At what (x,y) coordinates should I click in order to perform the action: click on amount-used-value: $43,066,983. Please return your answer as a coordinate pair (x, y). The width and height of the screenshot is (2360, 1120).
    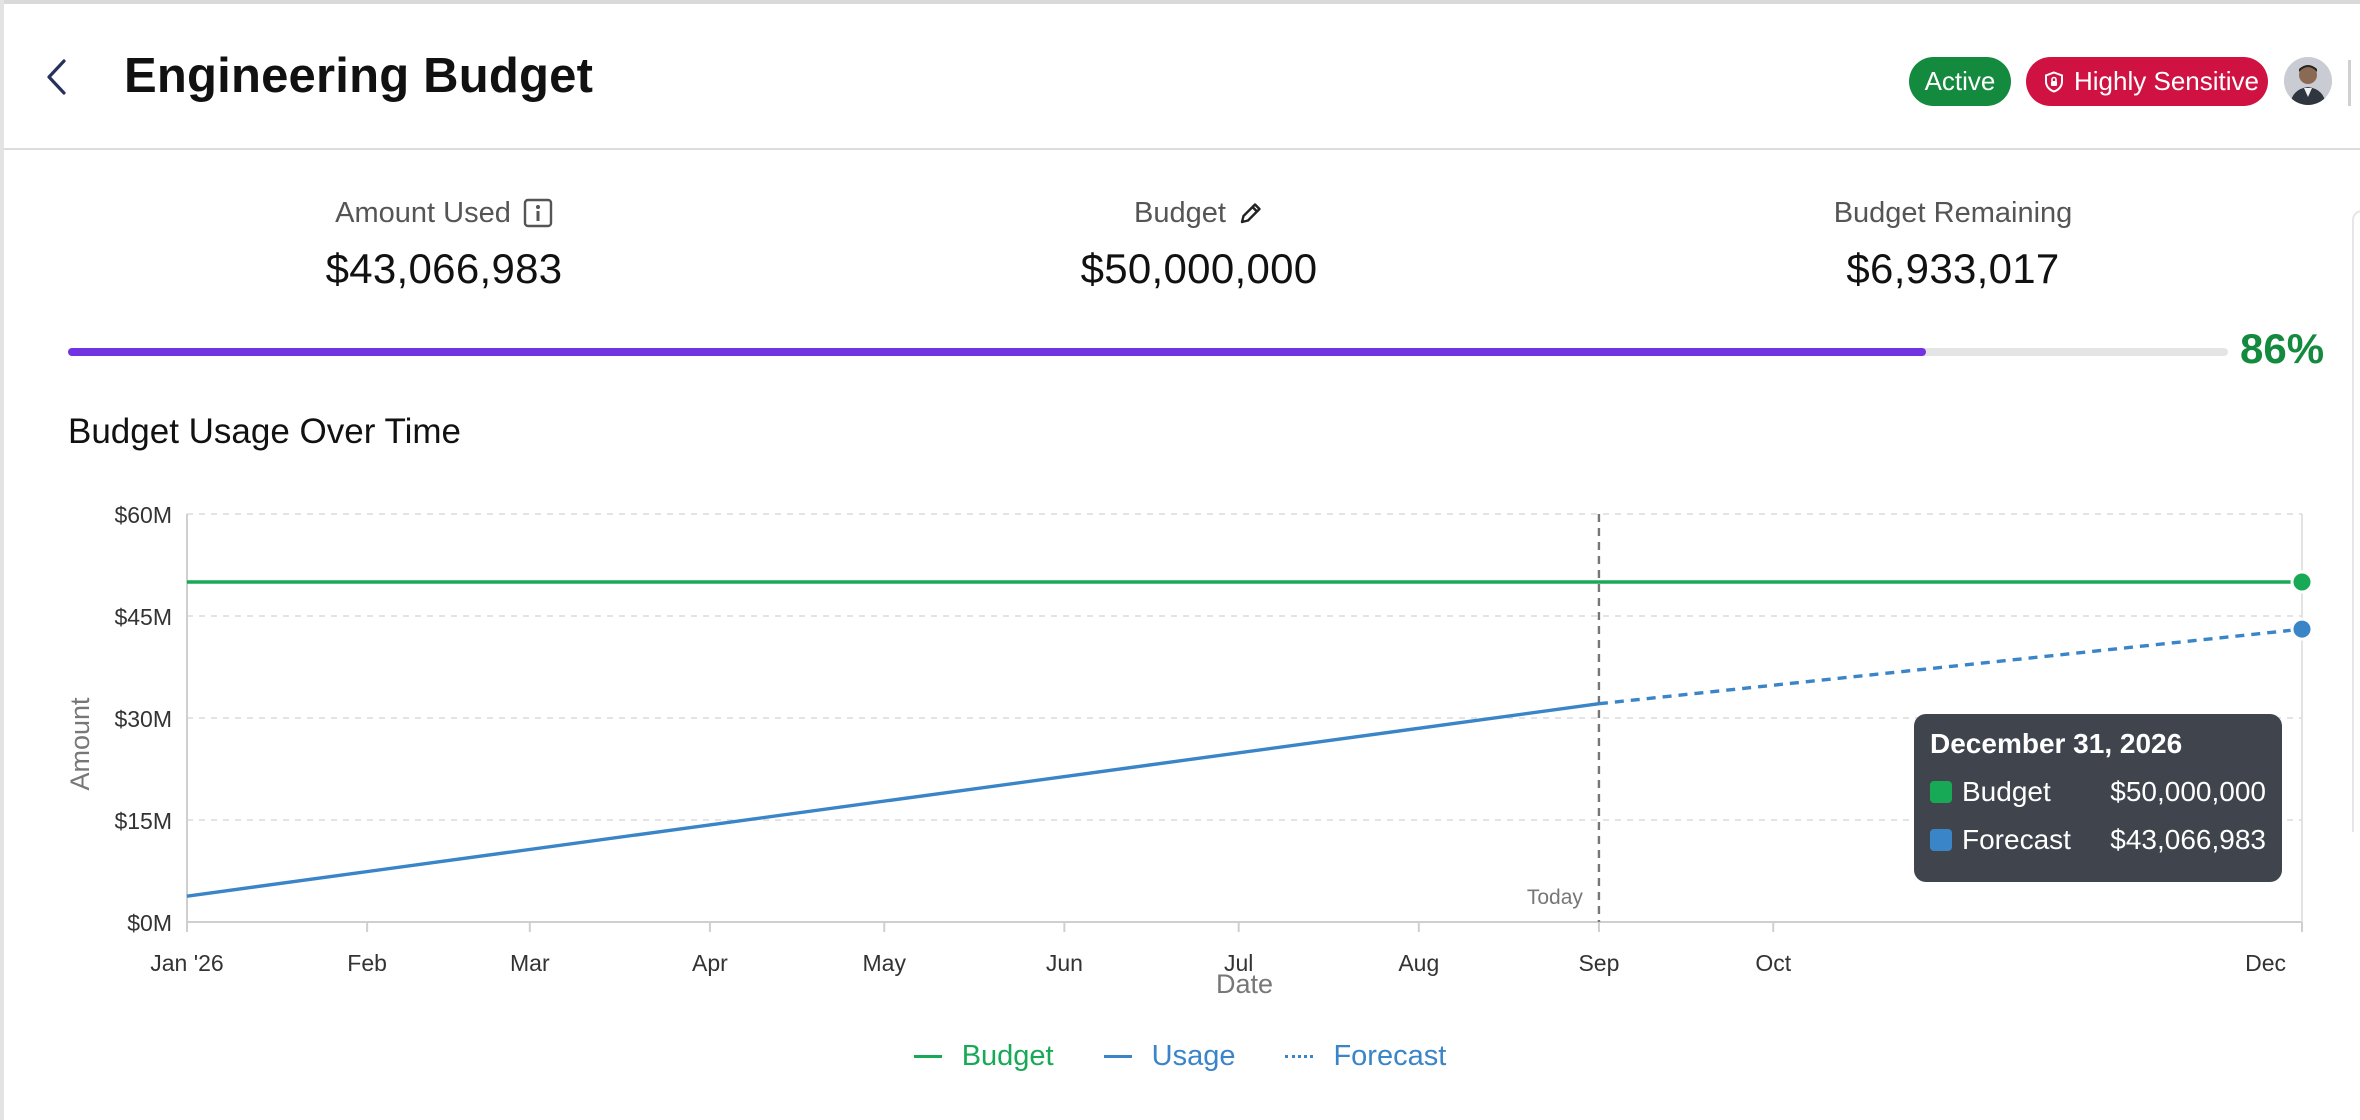
    Looking at the image, I should click on (444, 268).